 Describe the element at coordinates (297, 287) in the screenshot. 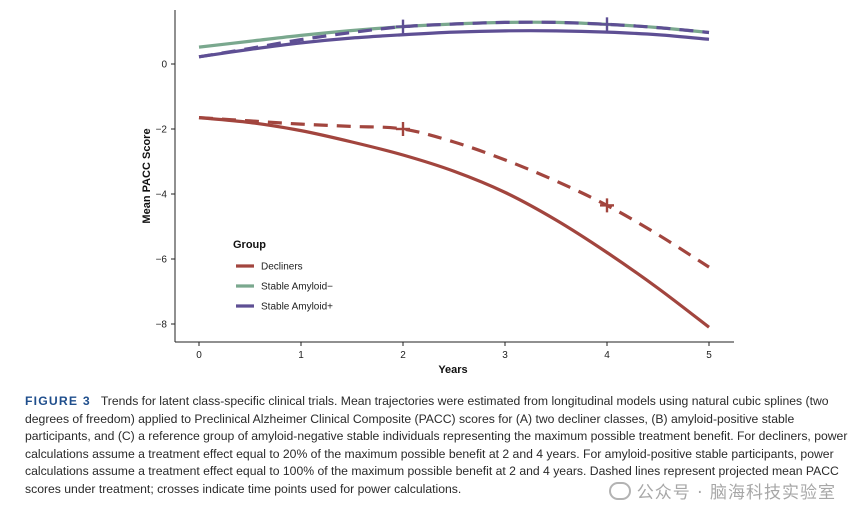

I see `legend-label: Stable Amyloid−` at that location.